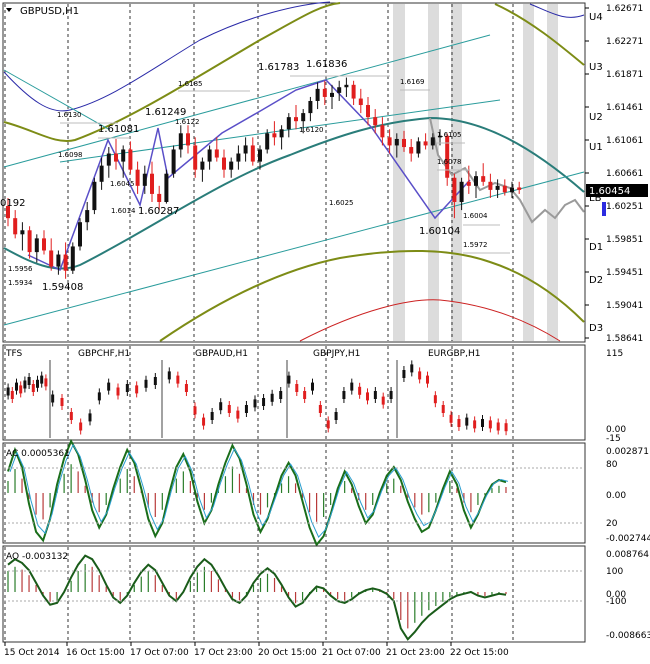 The height and width of the screenshot is (664, 650). Describe the element at coordinates (596, 280) in the screenshot. I see `level-label: D2` at that location.